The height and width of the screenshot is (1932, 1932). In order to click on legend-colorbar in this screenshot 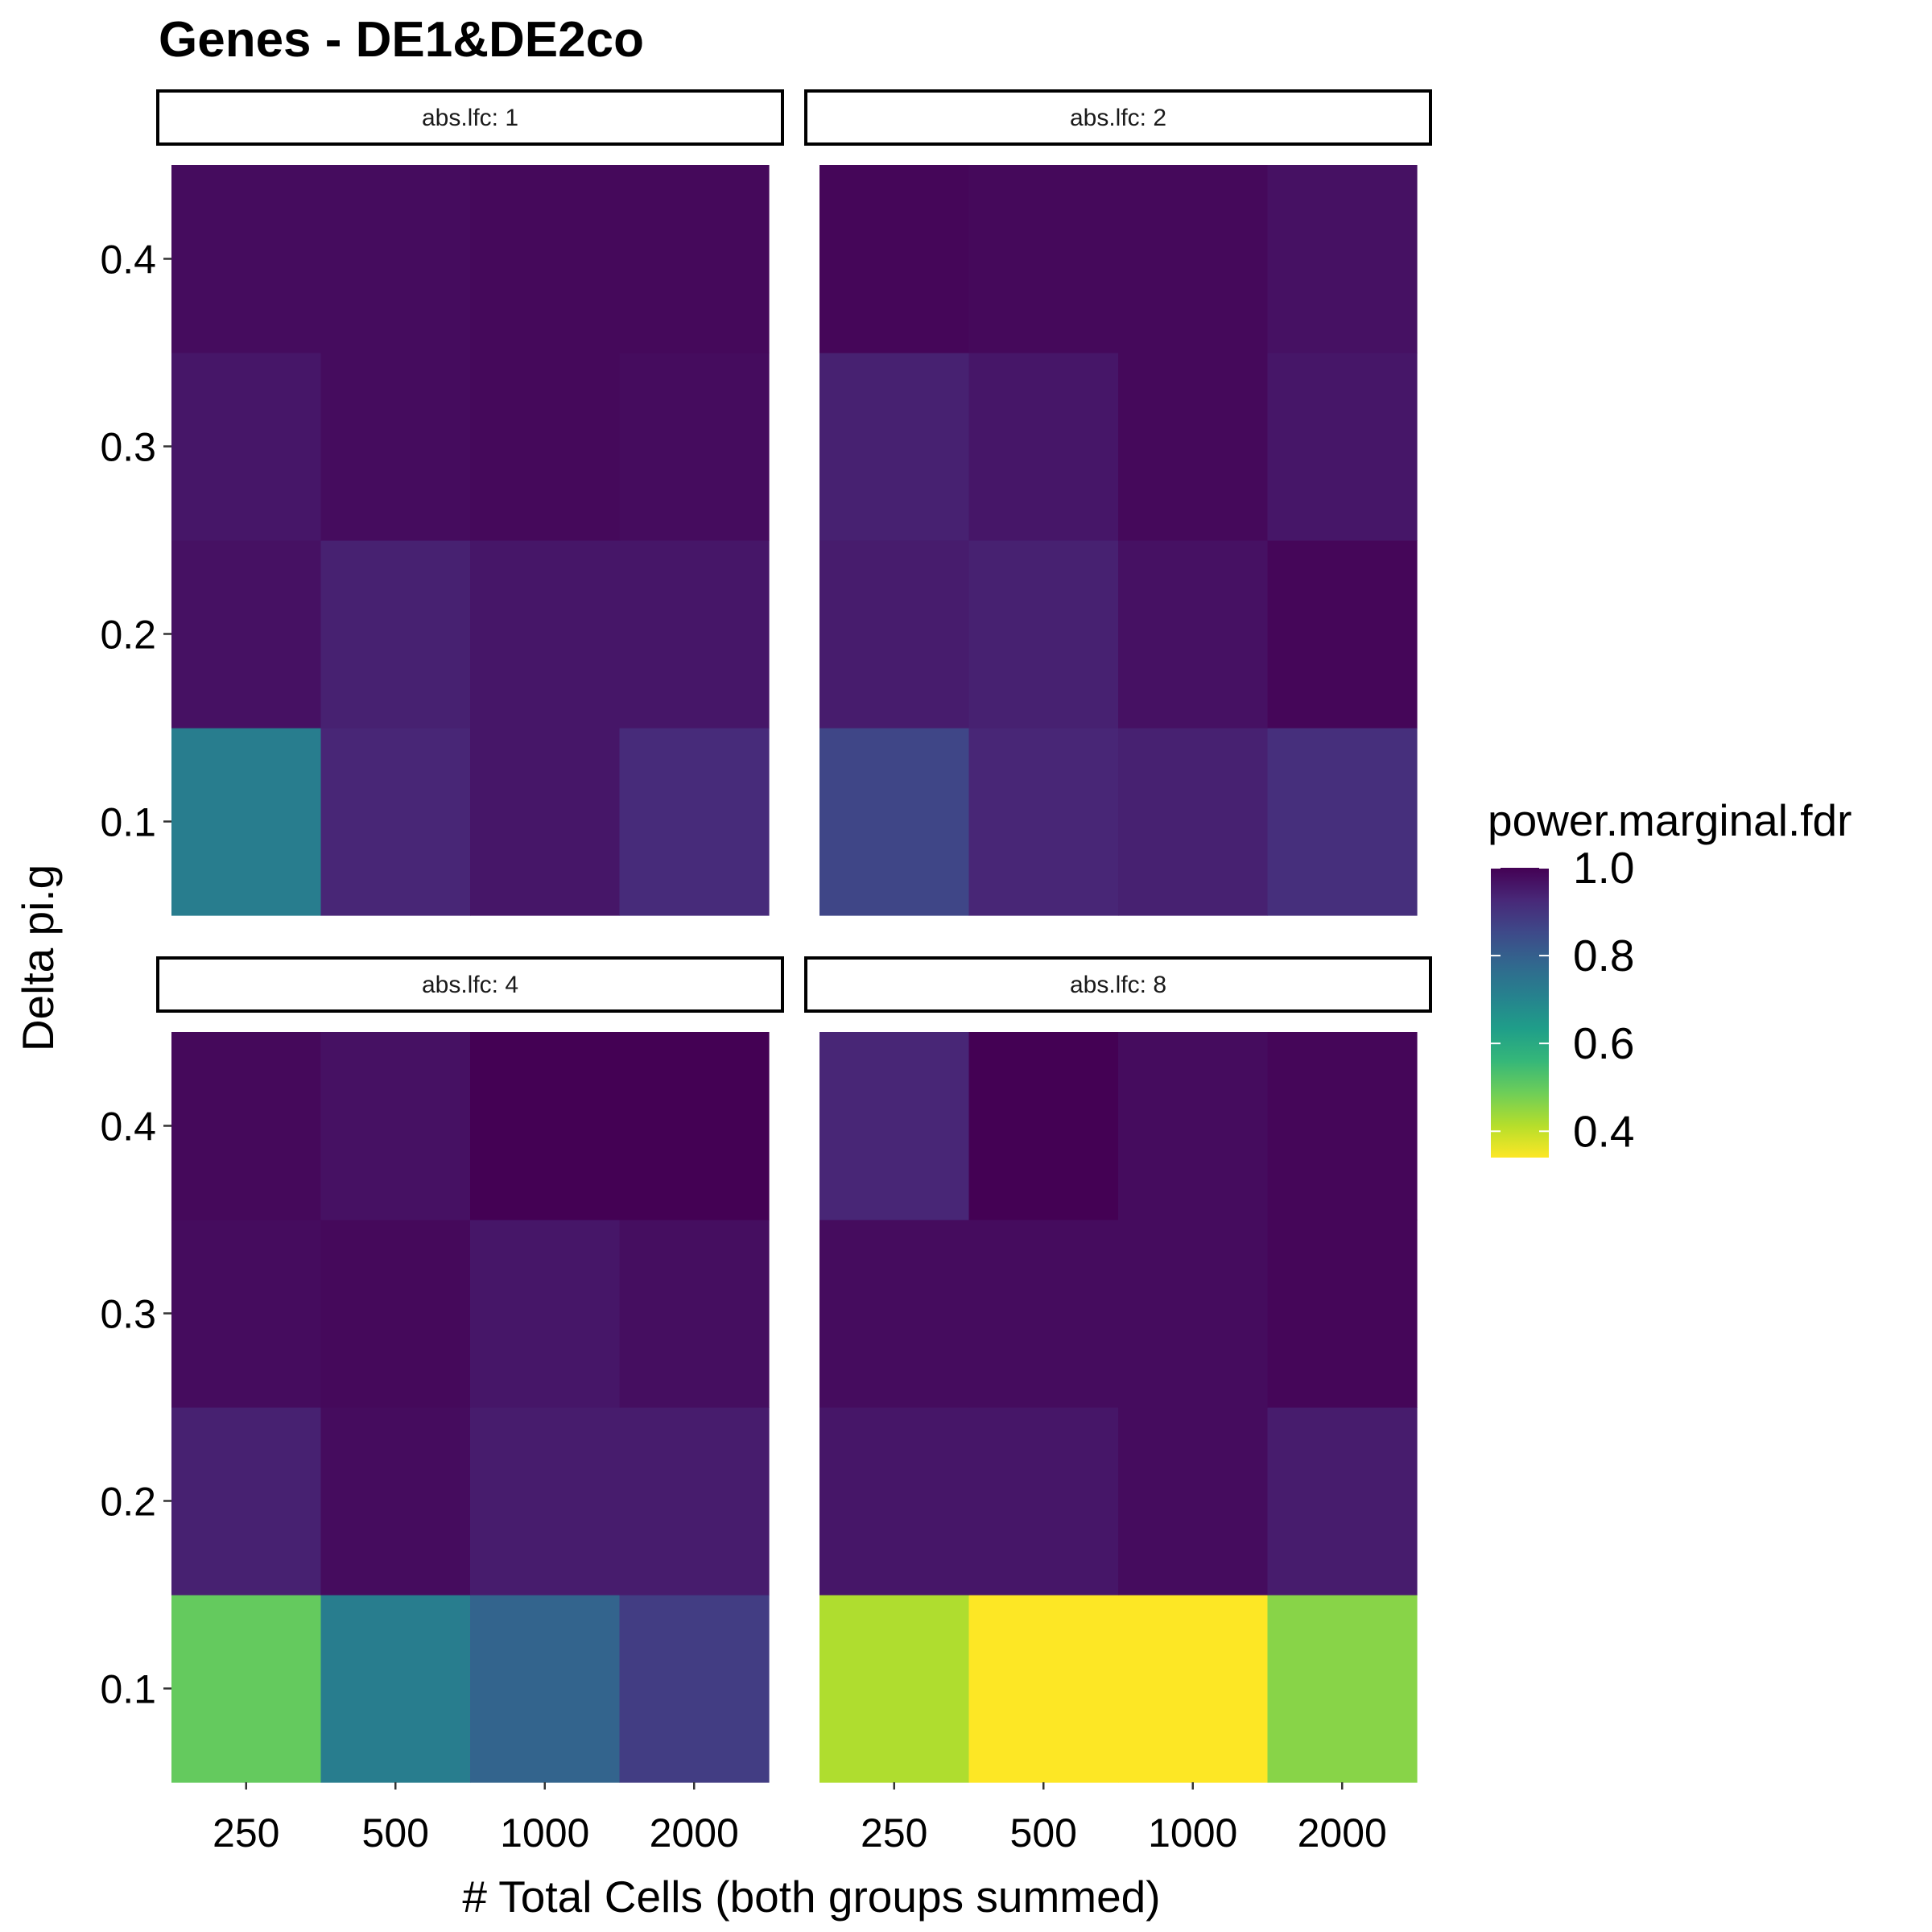, I will do `click(1520, 1013)`.